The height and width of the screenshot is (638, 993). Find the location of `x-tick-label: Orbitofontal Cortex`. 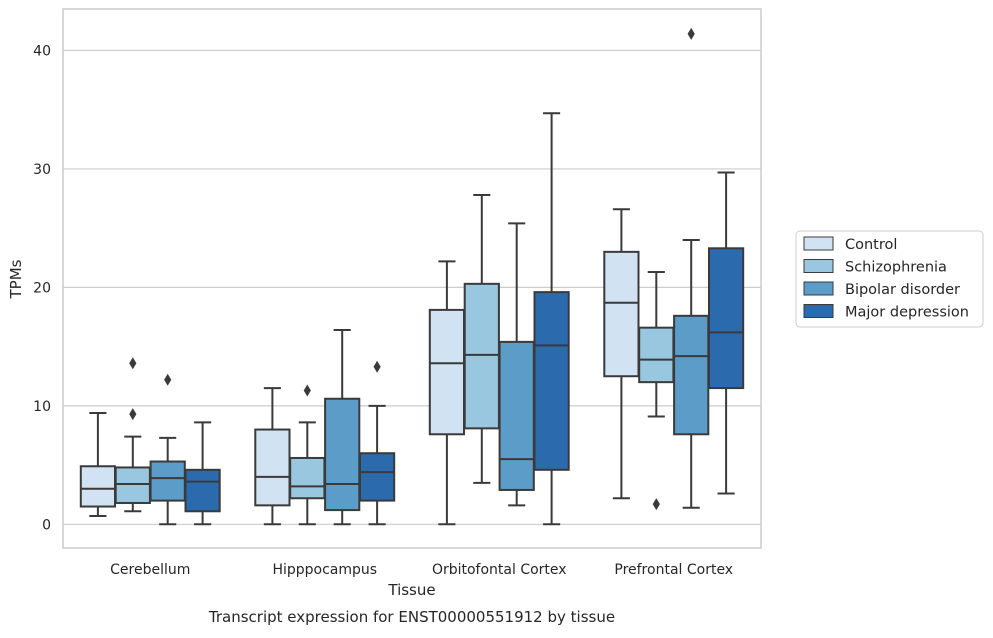

x-tick-label: Orbitofontal Cortex is located at coordinates (499, 570).